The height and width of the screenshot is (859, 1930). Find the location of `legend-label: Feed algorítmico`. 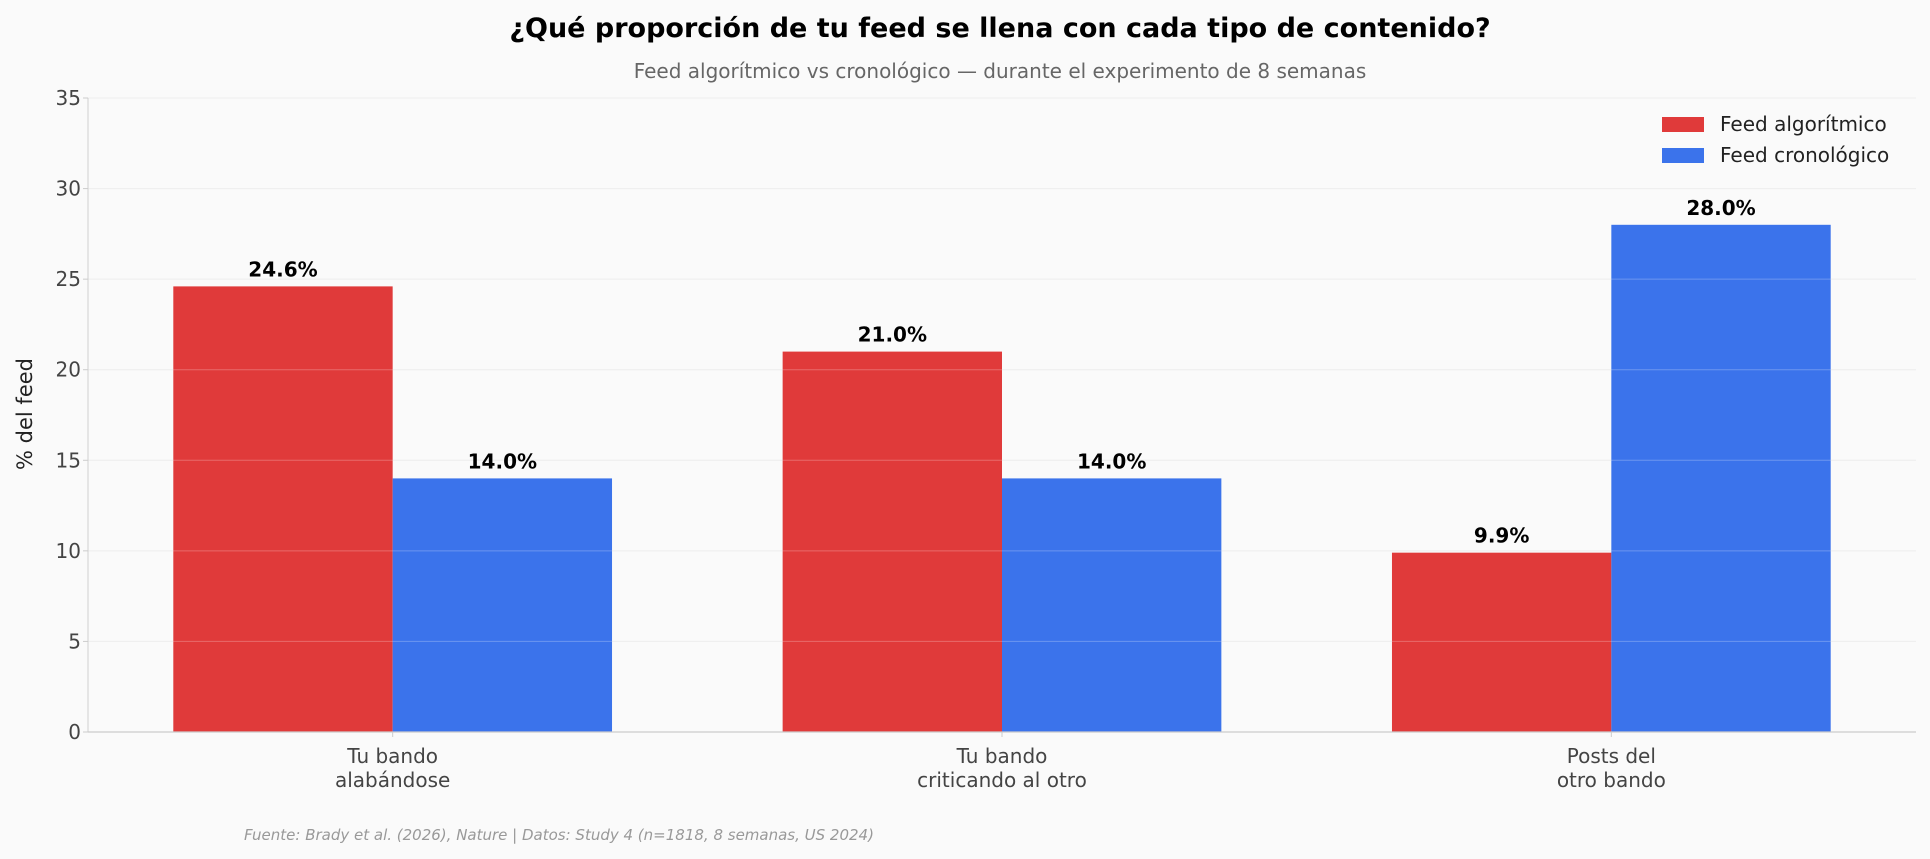

legend-label: Feed algorítmico is located at coordinates (1803, 124).